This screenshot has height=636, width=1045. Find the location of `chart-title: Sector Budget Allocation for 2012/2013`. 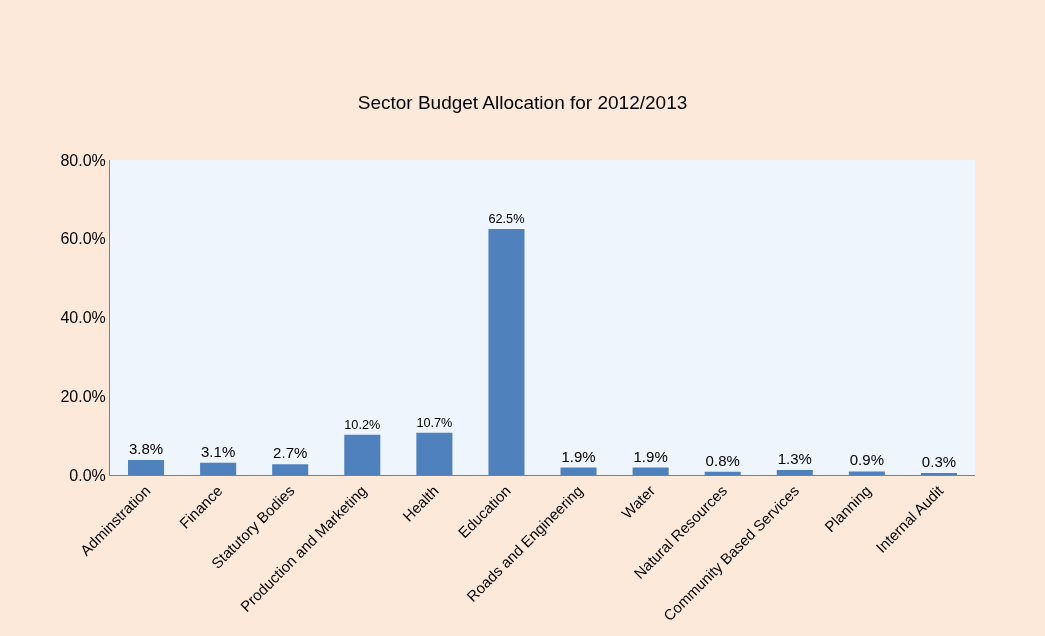

chart-title: Sector Budget Allocation for 2012/2013 is located at coordinates (522, 102).